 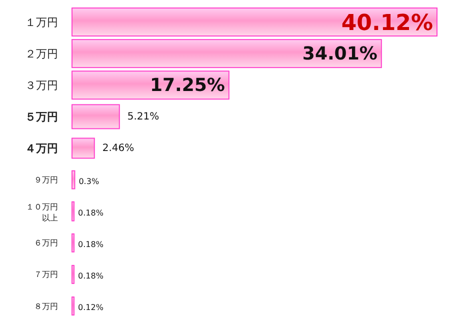 What do you see at coordinates (118, 148) in the screenshot?
I see `data-label: 2.46%` at bounding box center [118, 148].